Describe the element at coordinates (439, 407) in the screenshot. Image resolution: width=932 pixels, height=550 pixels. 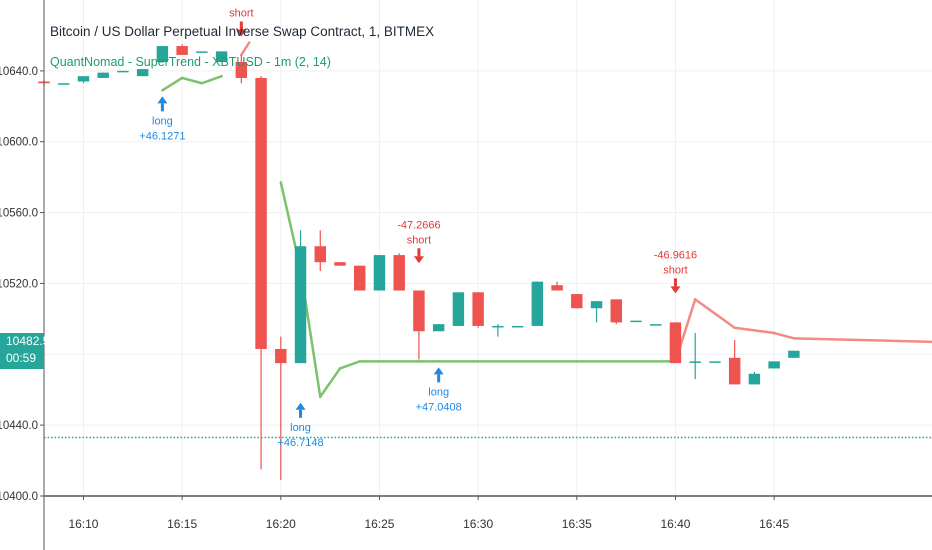
I see `signal-pnl: +47.0408` at that location.